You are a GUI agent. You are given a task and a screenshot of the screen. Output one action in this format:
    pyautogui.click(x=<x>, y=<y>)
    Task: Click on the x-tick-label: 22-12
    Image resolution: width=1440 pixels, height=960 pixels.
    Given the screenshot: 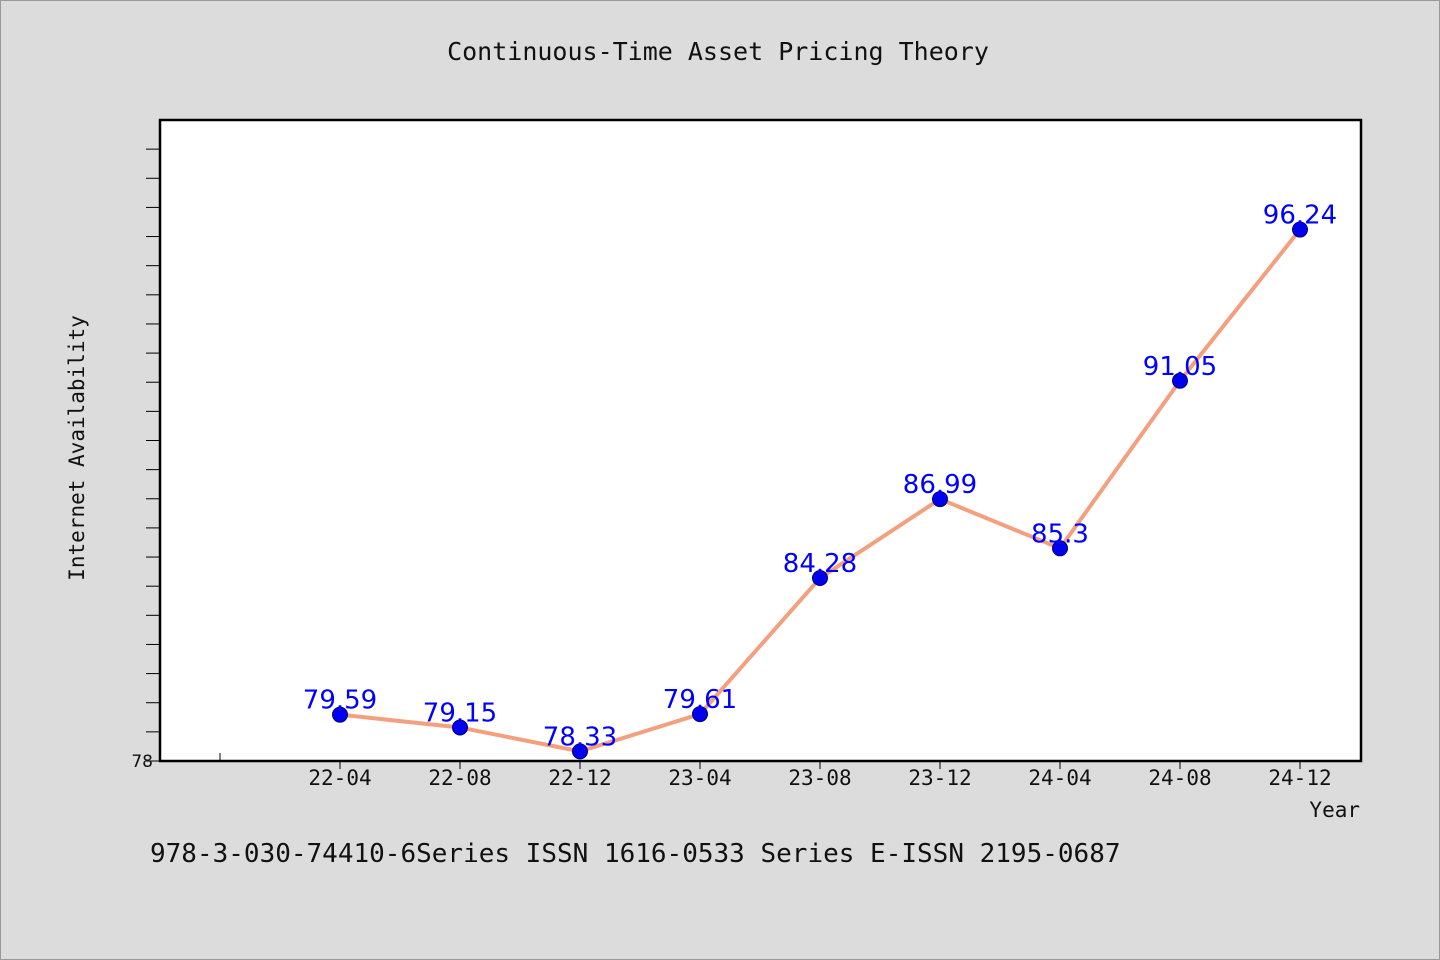 What is the action you would take?
    pyautogui.click(x=579, y=778)
    